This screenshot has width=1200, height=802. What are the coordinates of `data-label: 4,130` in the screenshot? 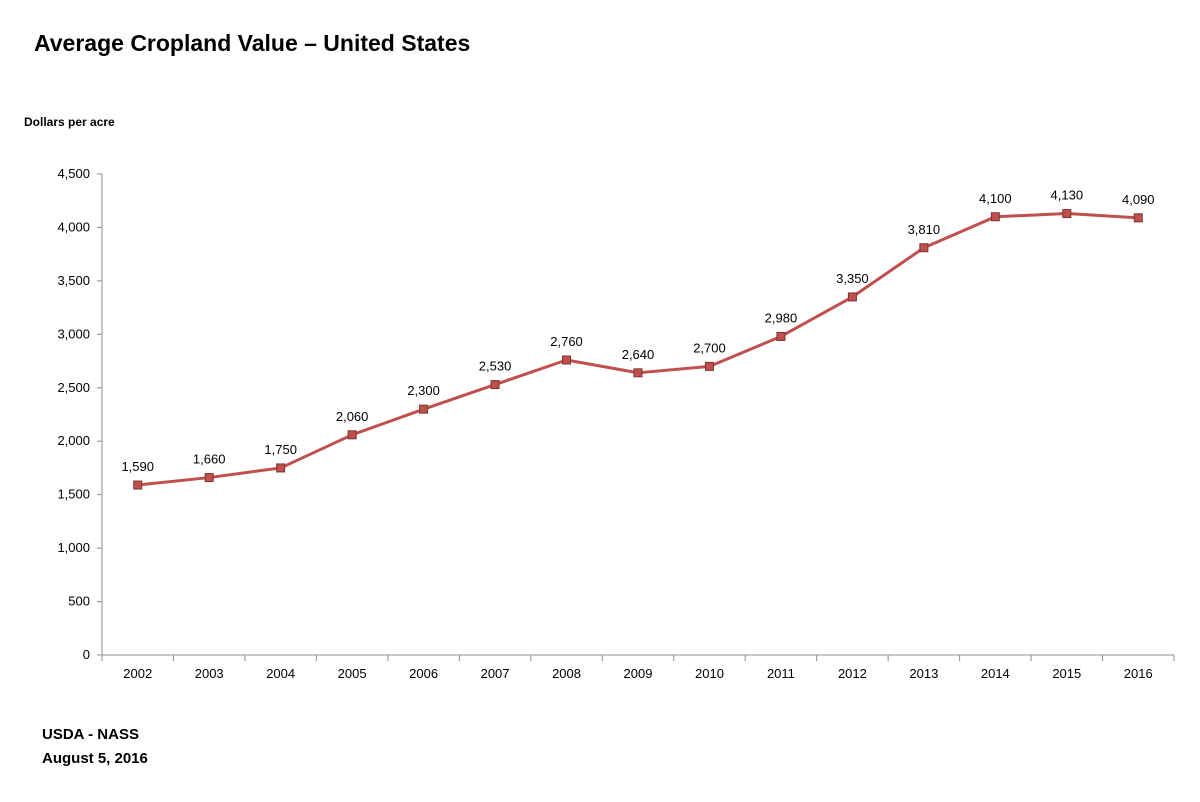 It's located at (1067, 195).